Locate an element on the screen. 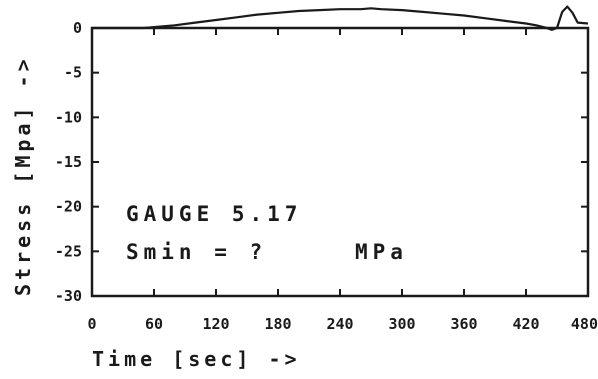 The image size is (598, 379). y-tick-label--30: -30 is located at coordinates (68, 296).